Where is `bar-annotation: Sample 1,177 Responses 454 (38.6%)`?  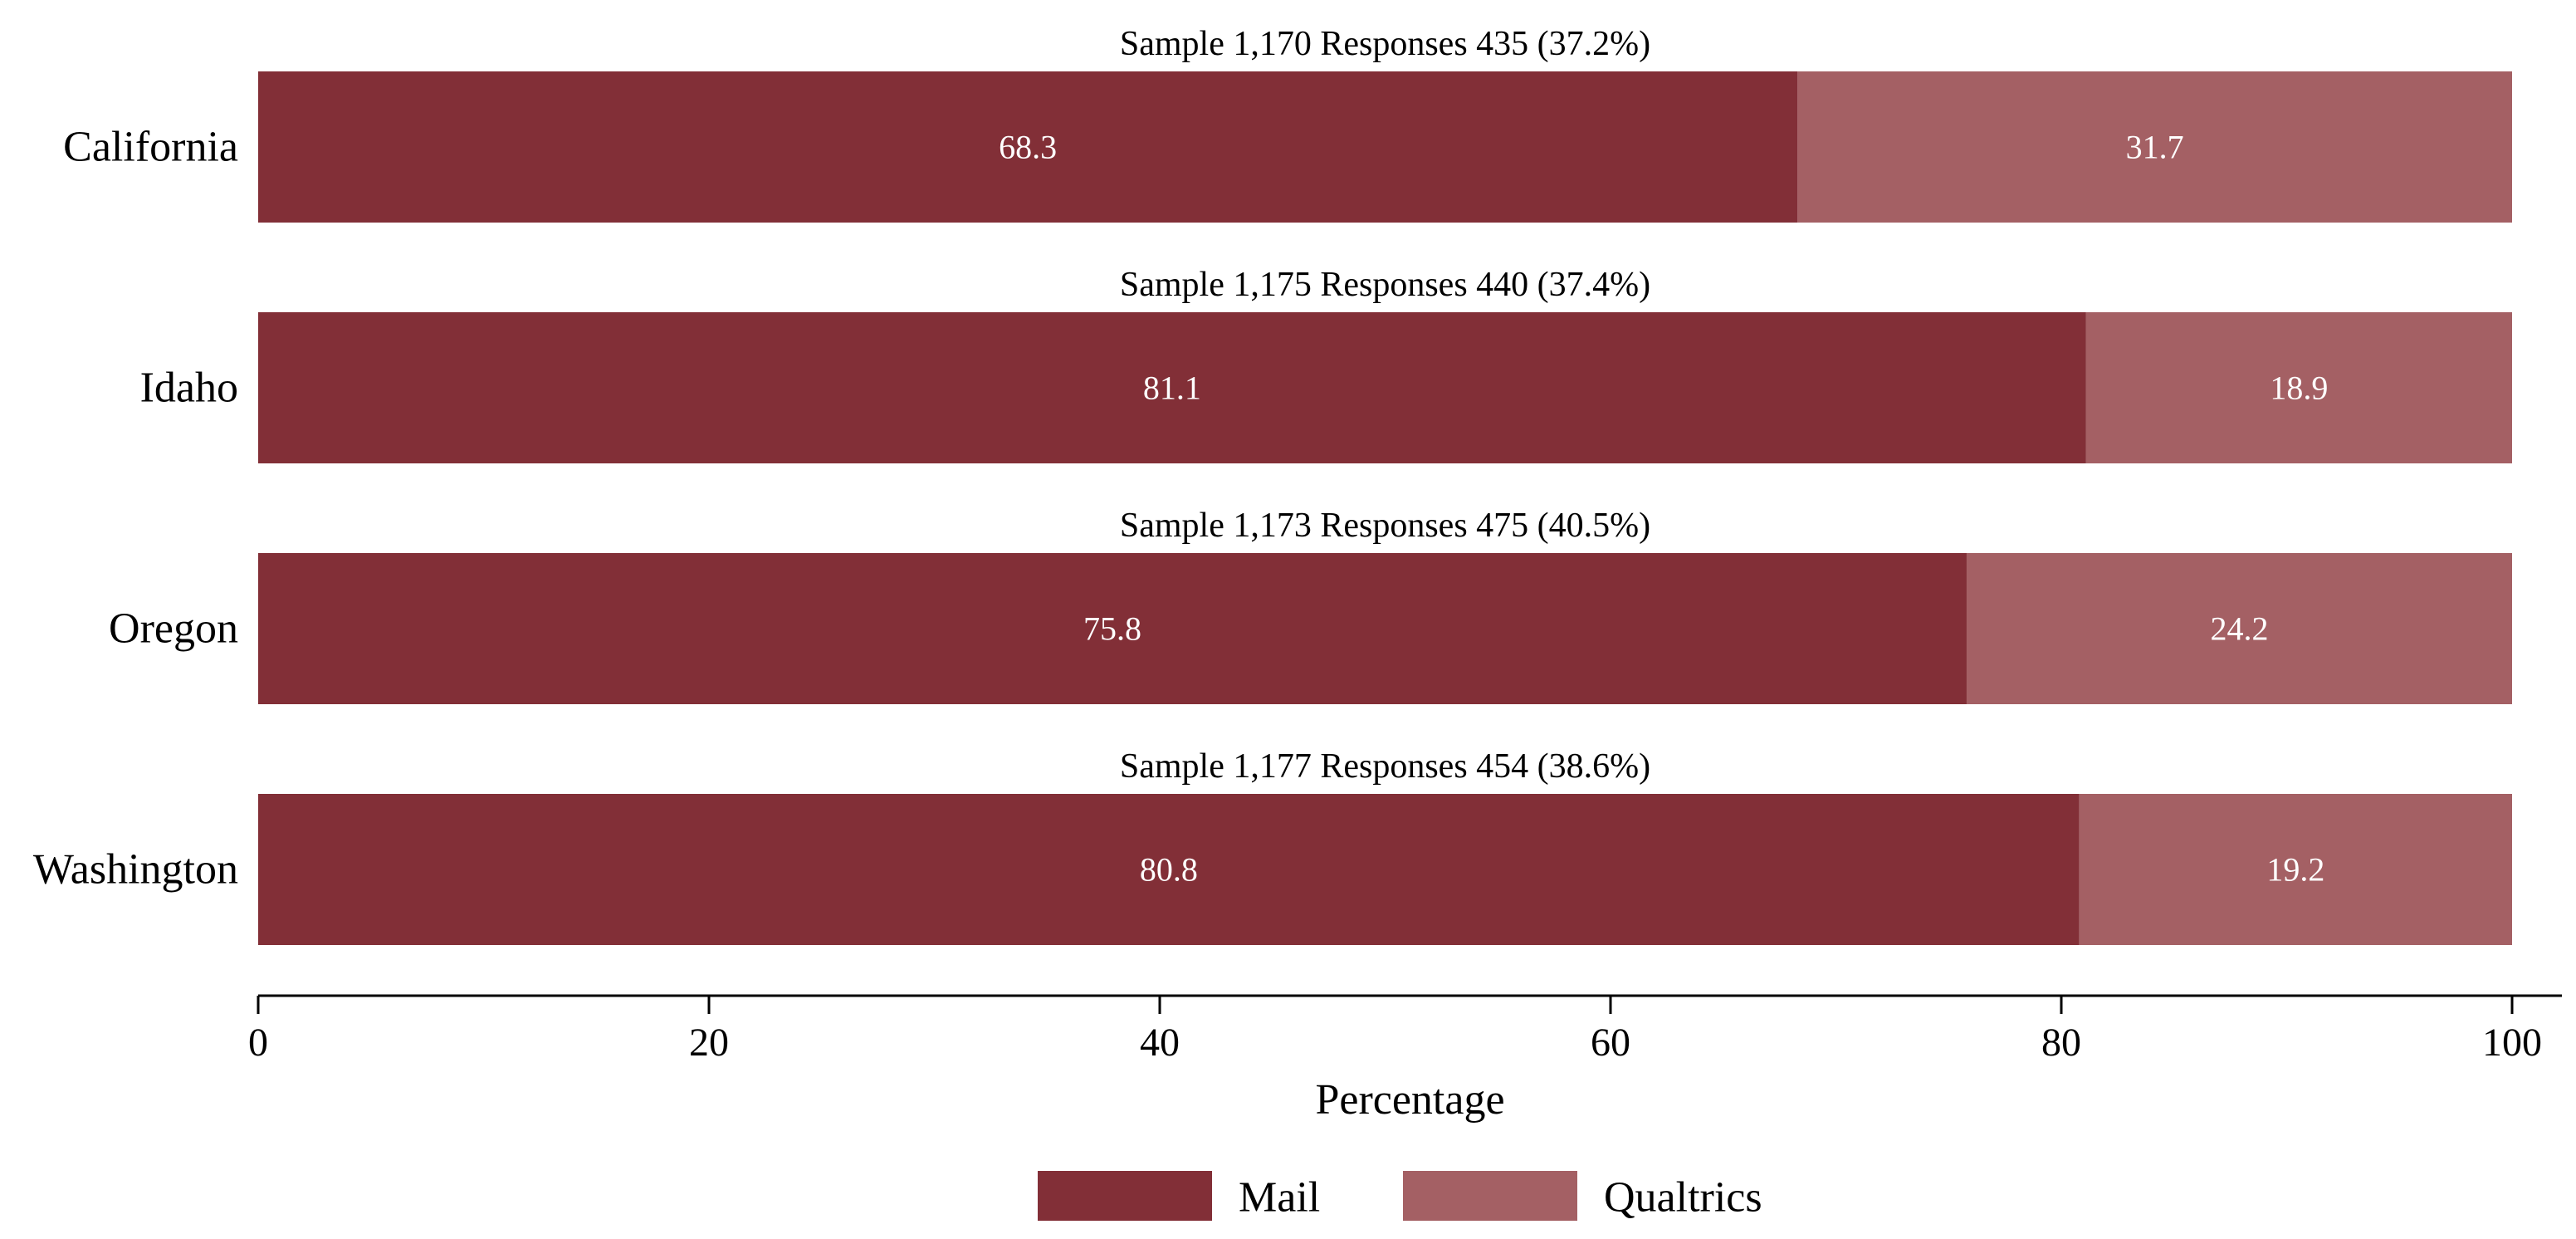
bar-annotation: Sample 1,177 Responses 454 (38.6%) is located at coordinates (1385, 766).